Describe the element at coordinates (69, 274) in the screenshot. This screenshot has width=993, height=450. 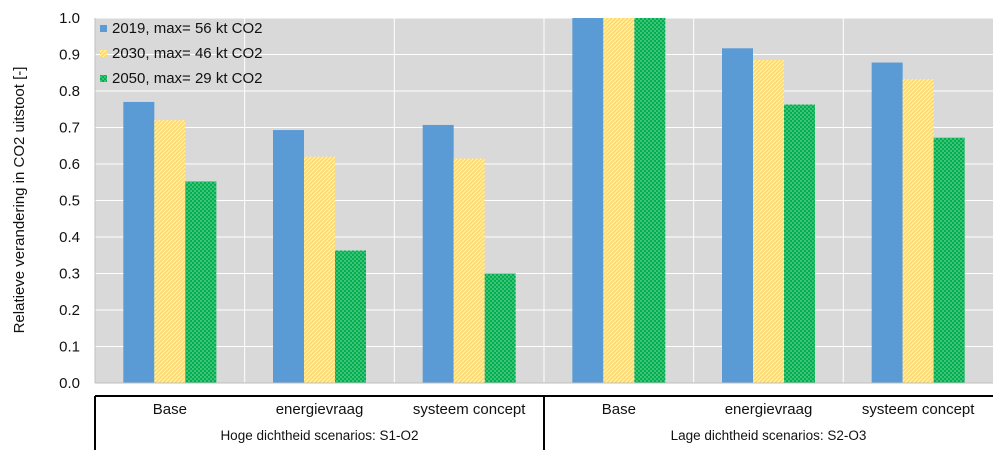
I see `y-tick-label: 0.3` at that location.